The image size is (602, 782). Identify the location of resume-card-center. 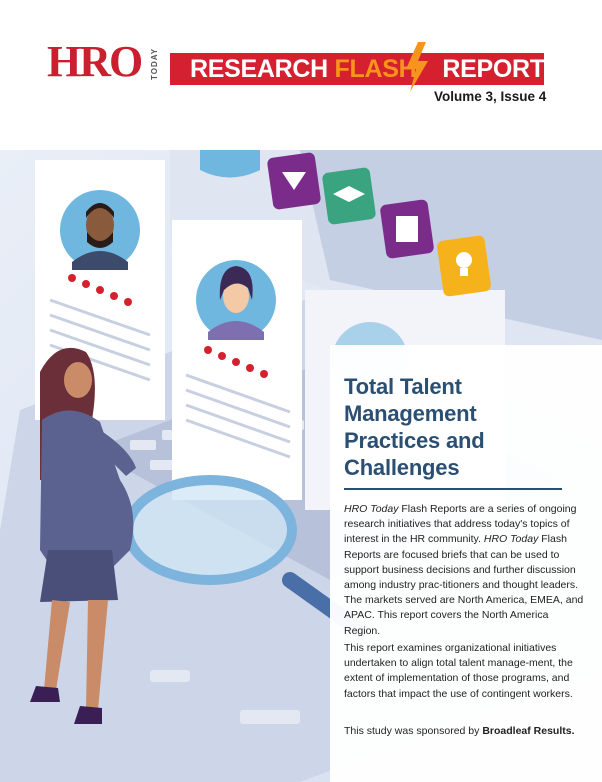
(237, 360).